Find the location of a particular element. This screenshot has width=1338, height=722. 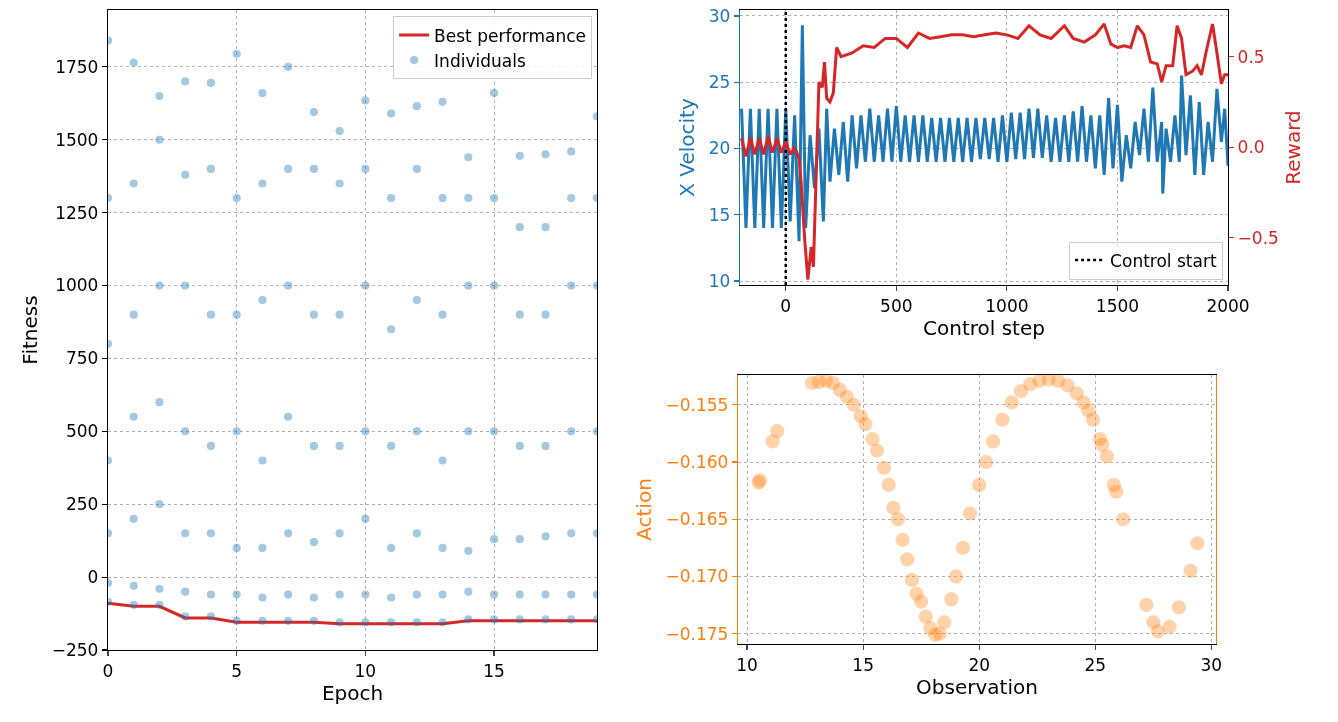

y2-tick-label: −0.5 is located at coordinates (1258, 237).